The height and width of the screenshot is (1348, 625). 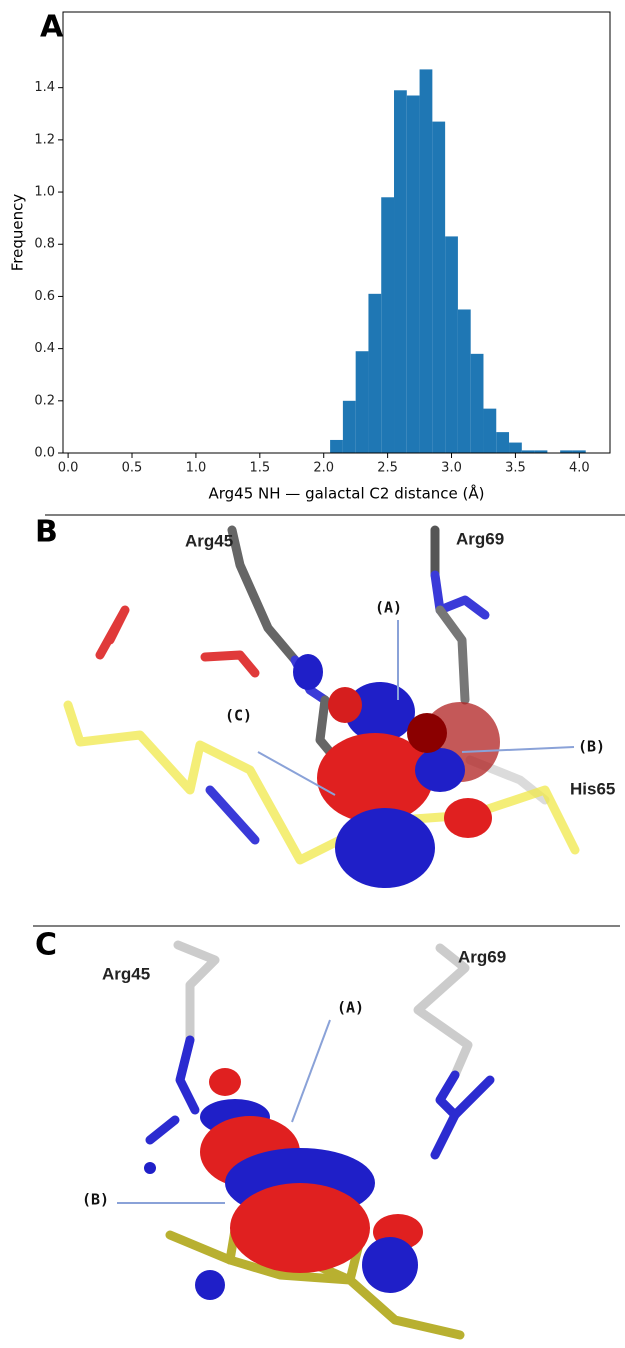 I want to click on y-tick-label: 1.0, so click(x=44, y=192).